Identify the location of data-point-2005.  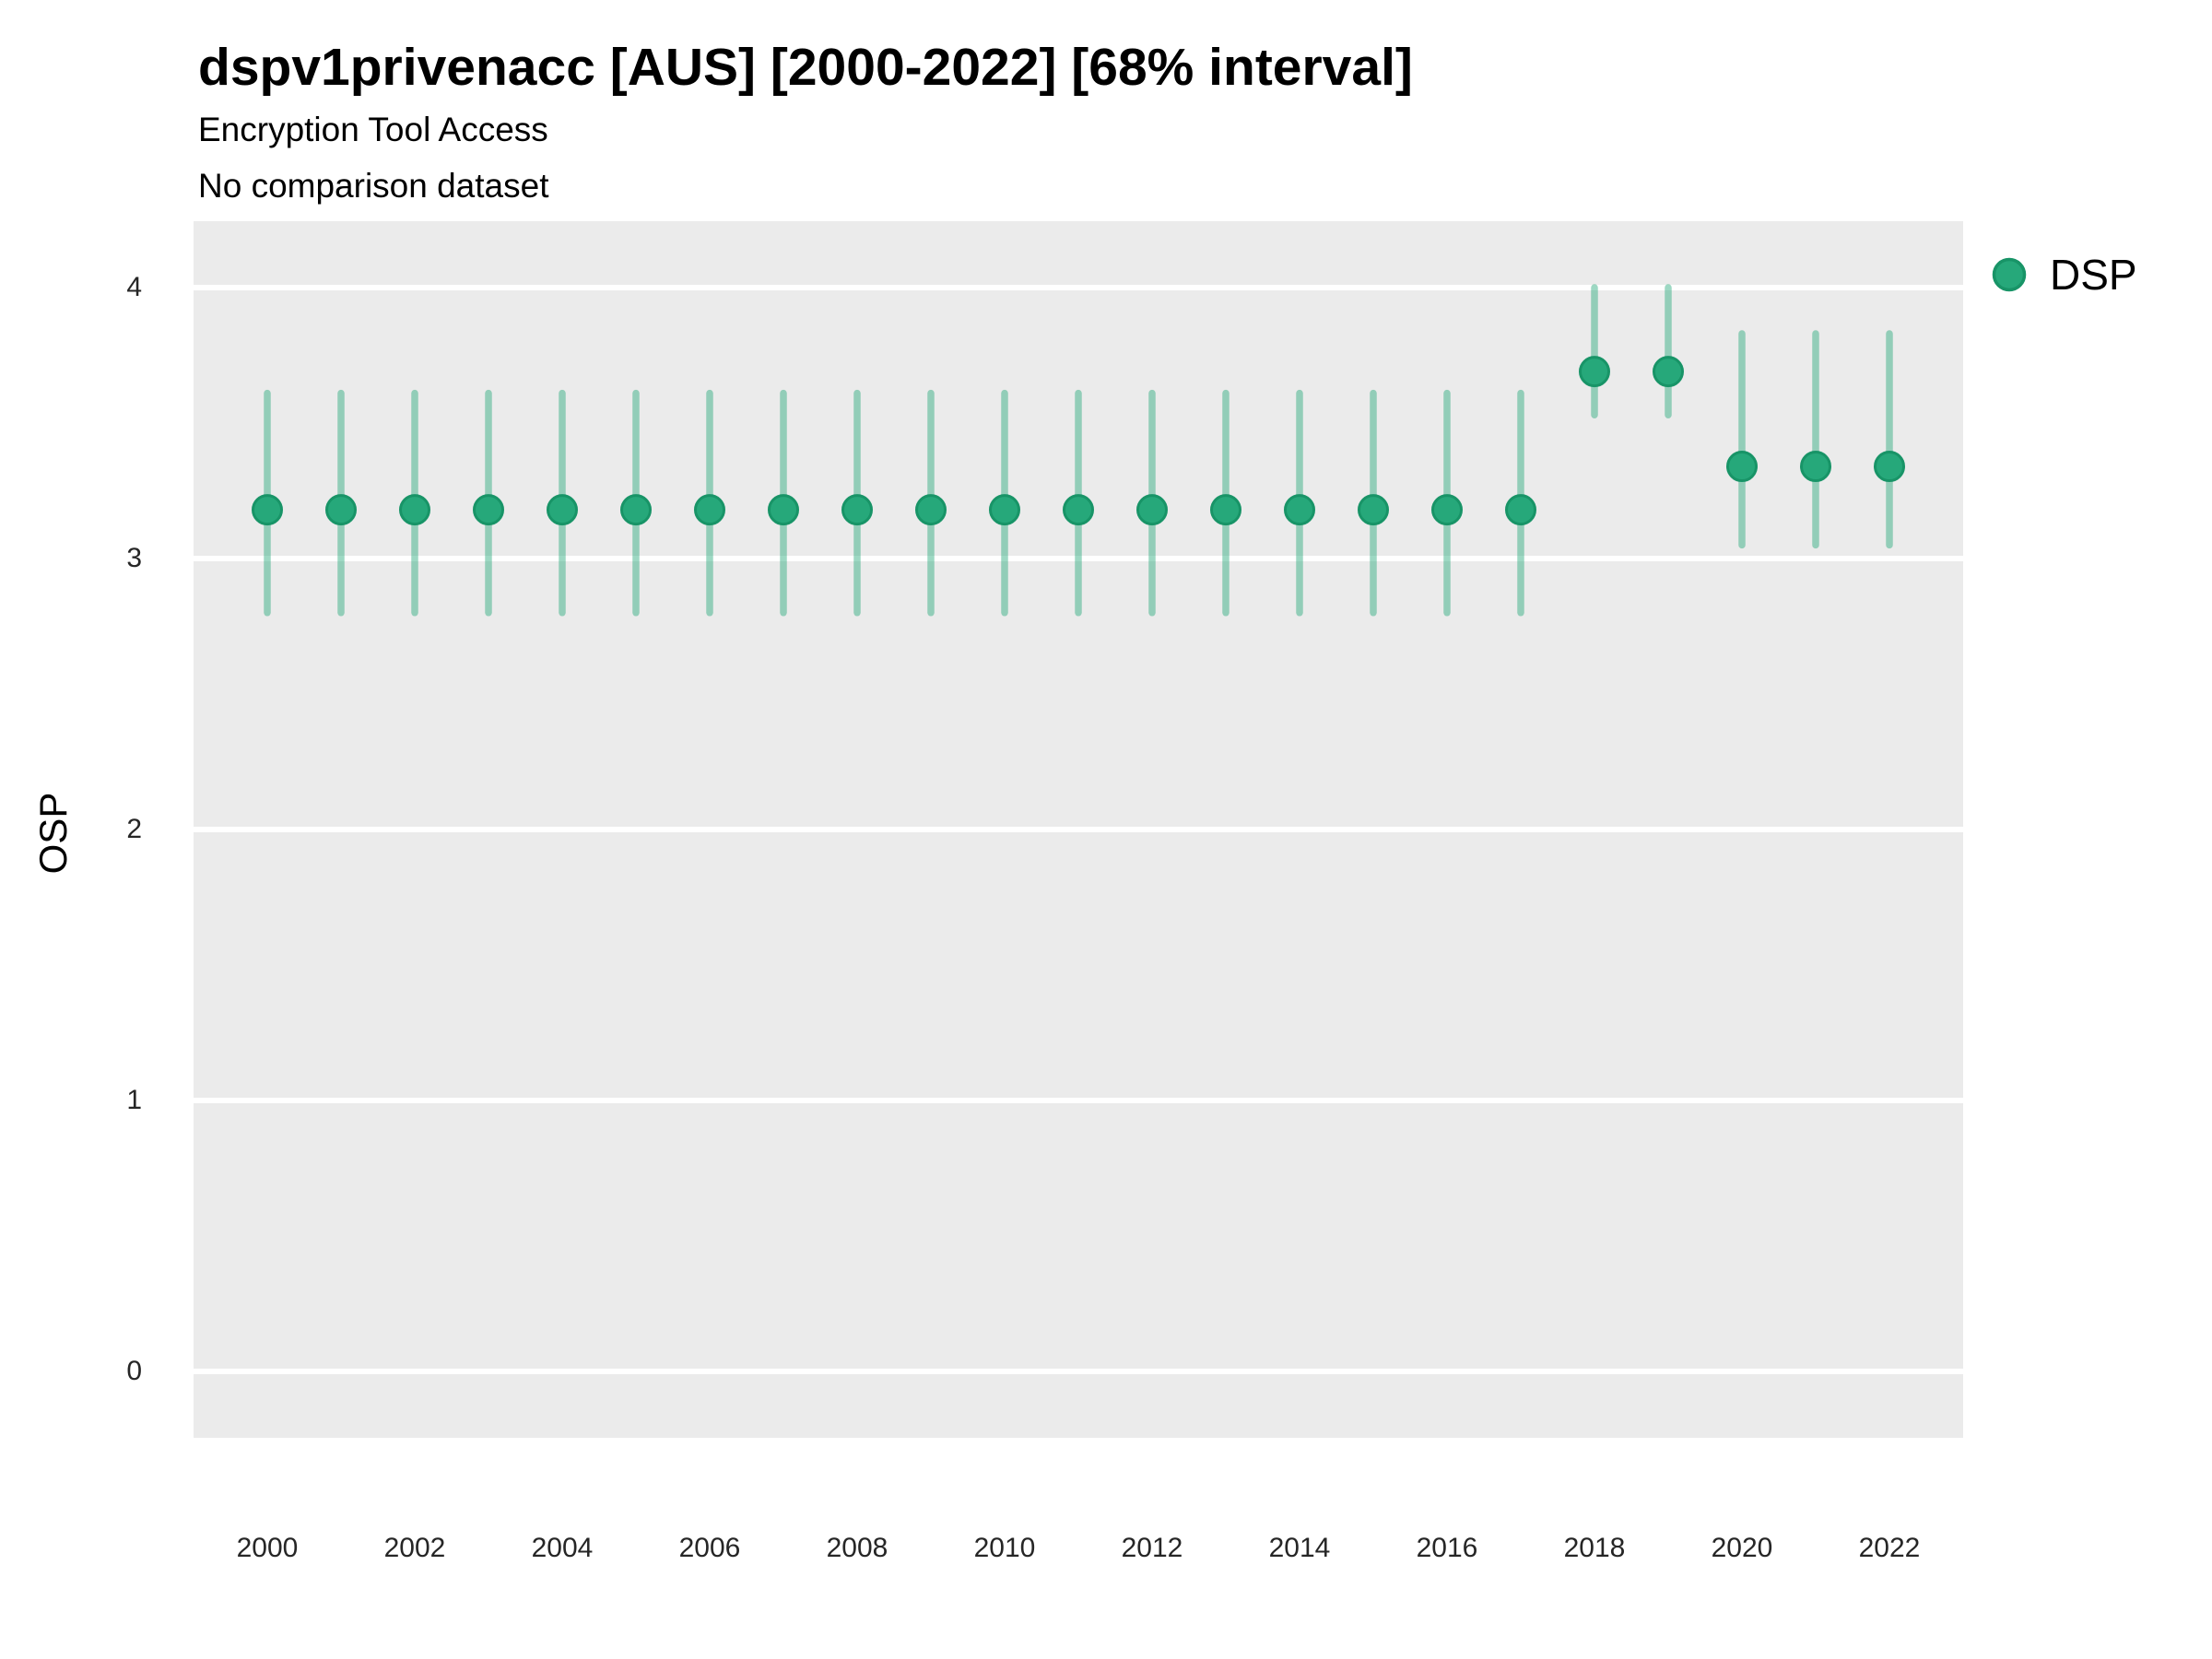
(636, 510).